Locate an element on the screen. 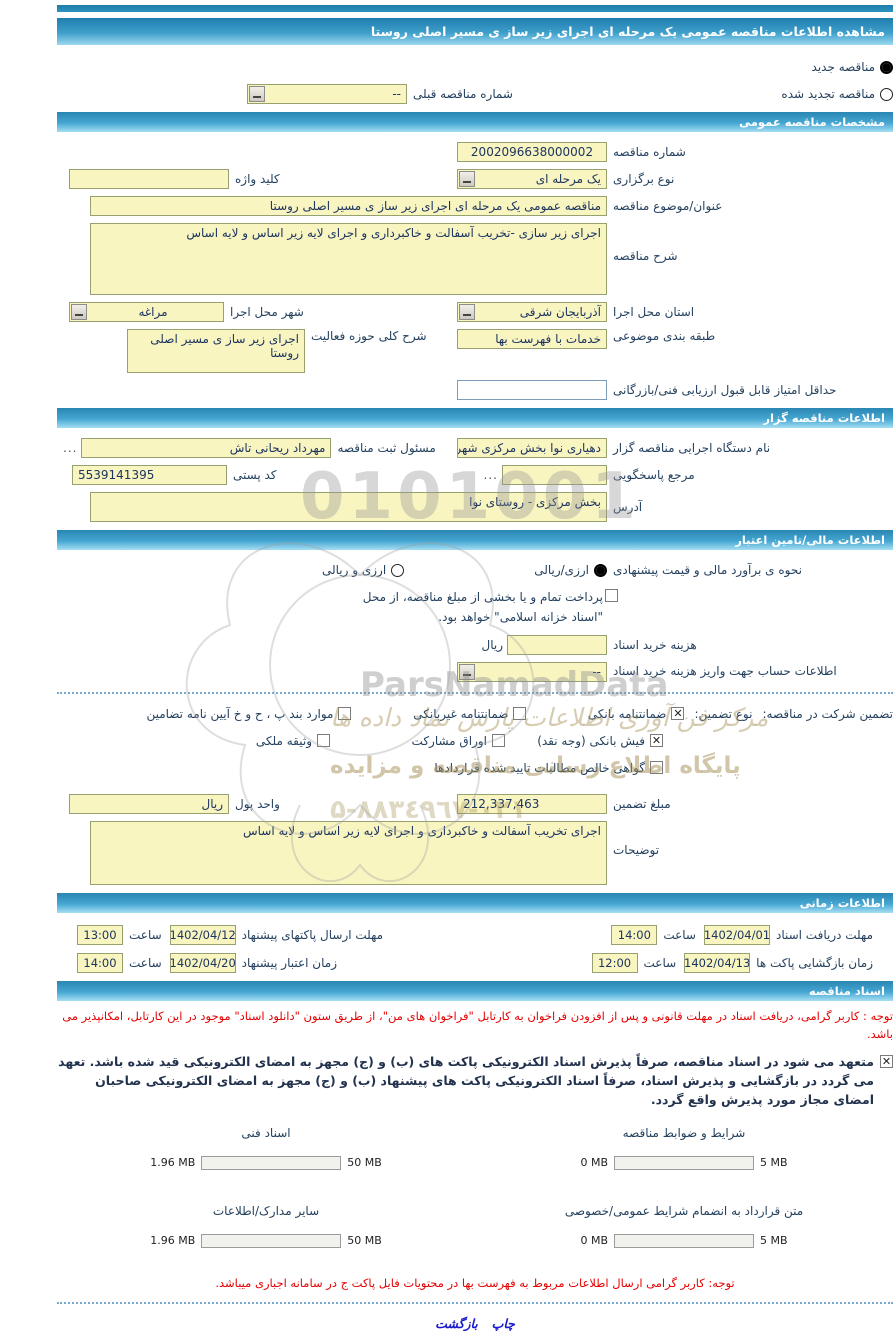 This screenshot has height=1331, width=895. guarantee-bylaw-checkbox is located at coordinates (345, 714).